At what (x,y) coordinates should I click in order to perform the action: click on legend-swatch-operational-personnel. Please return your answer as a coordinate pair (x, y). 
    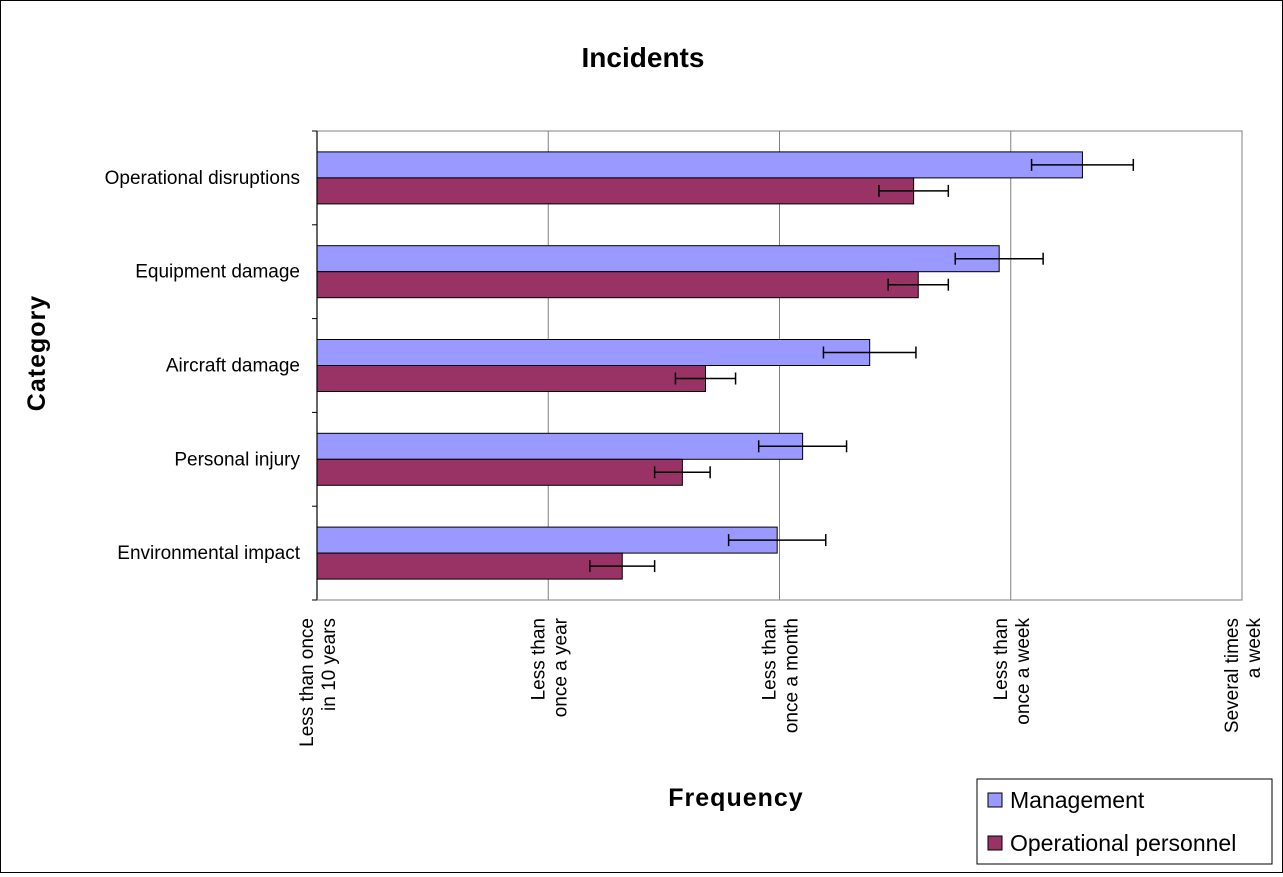
    Looking at the image, I should click on (995, 843).